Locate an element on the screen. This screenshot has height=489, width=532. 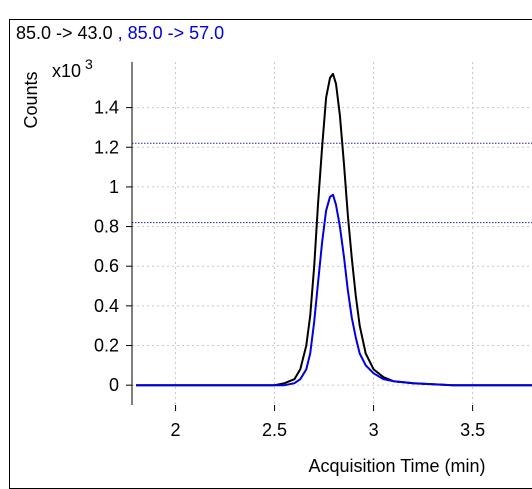
chart-title: 85.0 -> 43.0 , 85.0 -> 57.0 is located at coordinates (120, 33).